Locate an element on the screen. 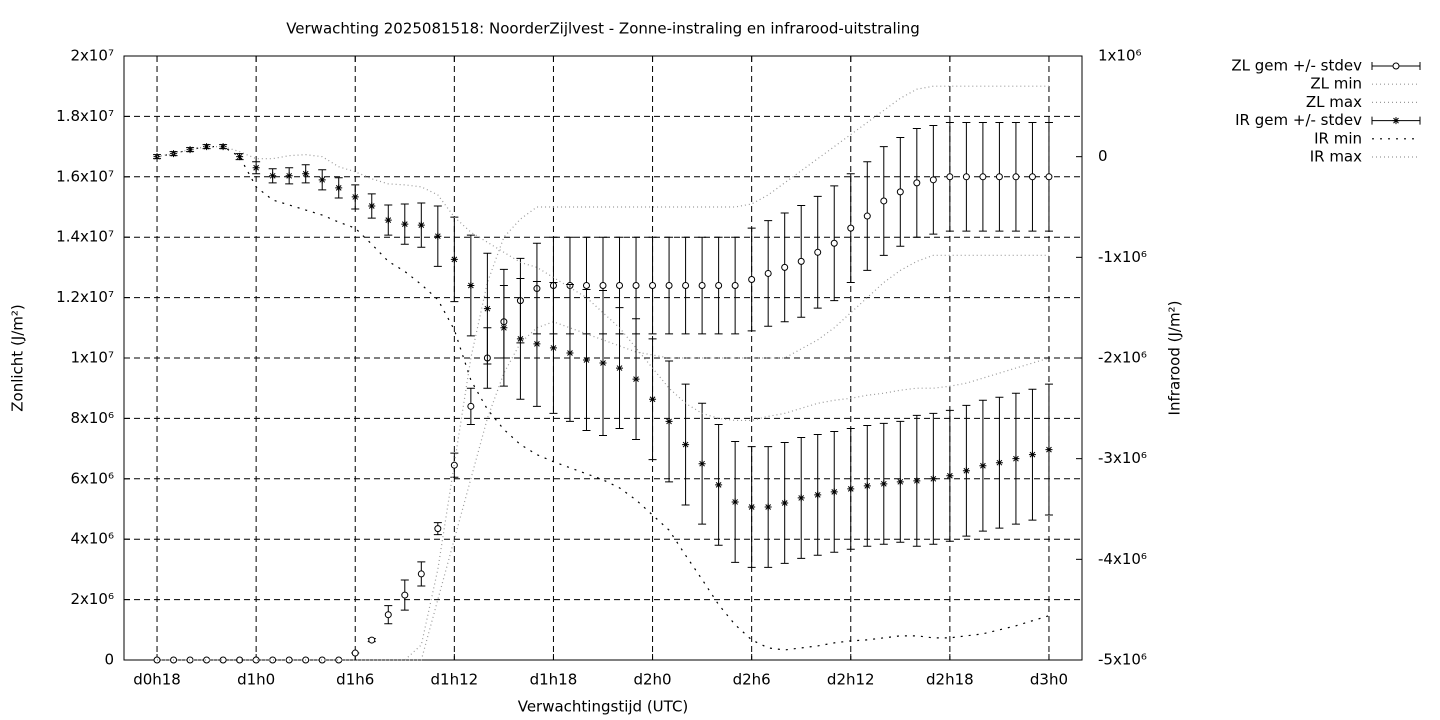 This screenshot has width=1440, height=720. x-tick-label: d1h18 is located at coordinates (554, 680).